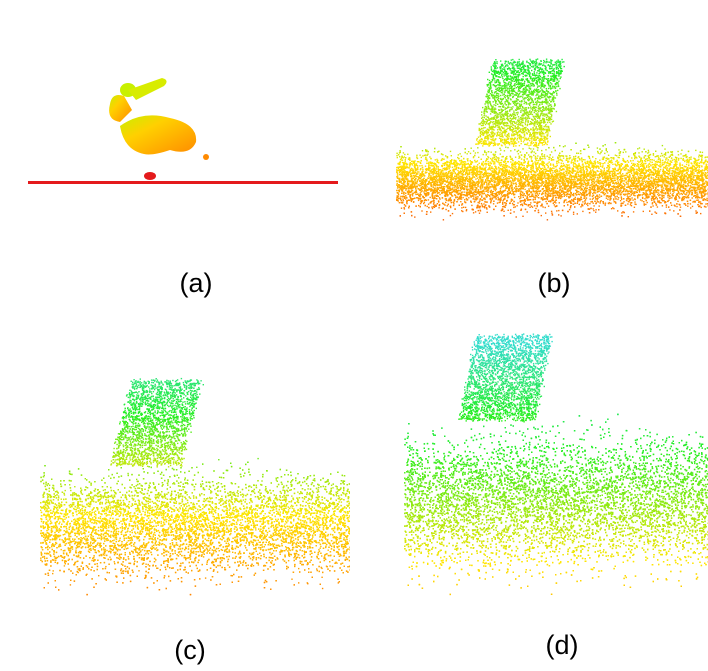  Describe the element at coordinates (552, 139) in the screenshot. I see `point-cloud-b` at that location.